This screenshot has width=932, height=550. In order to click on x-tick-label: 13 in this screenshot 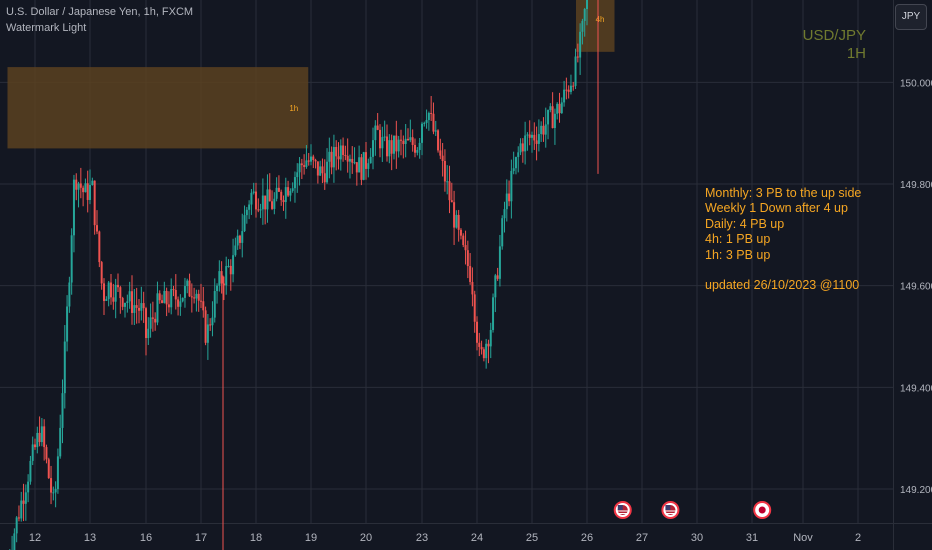, I will do `click(90, 538)`.